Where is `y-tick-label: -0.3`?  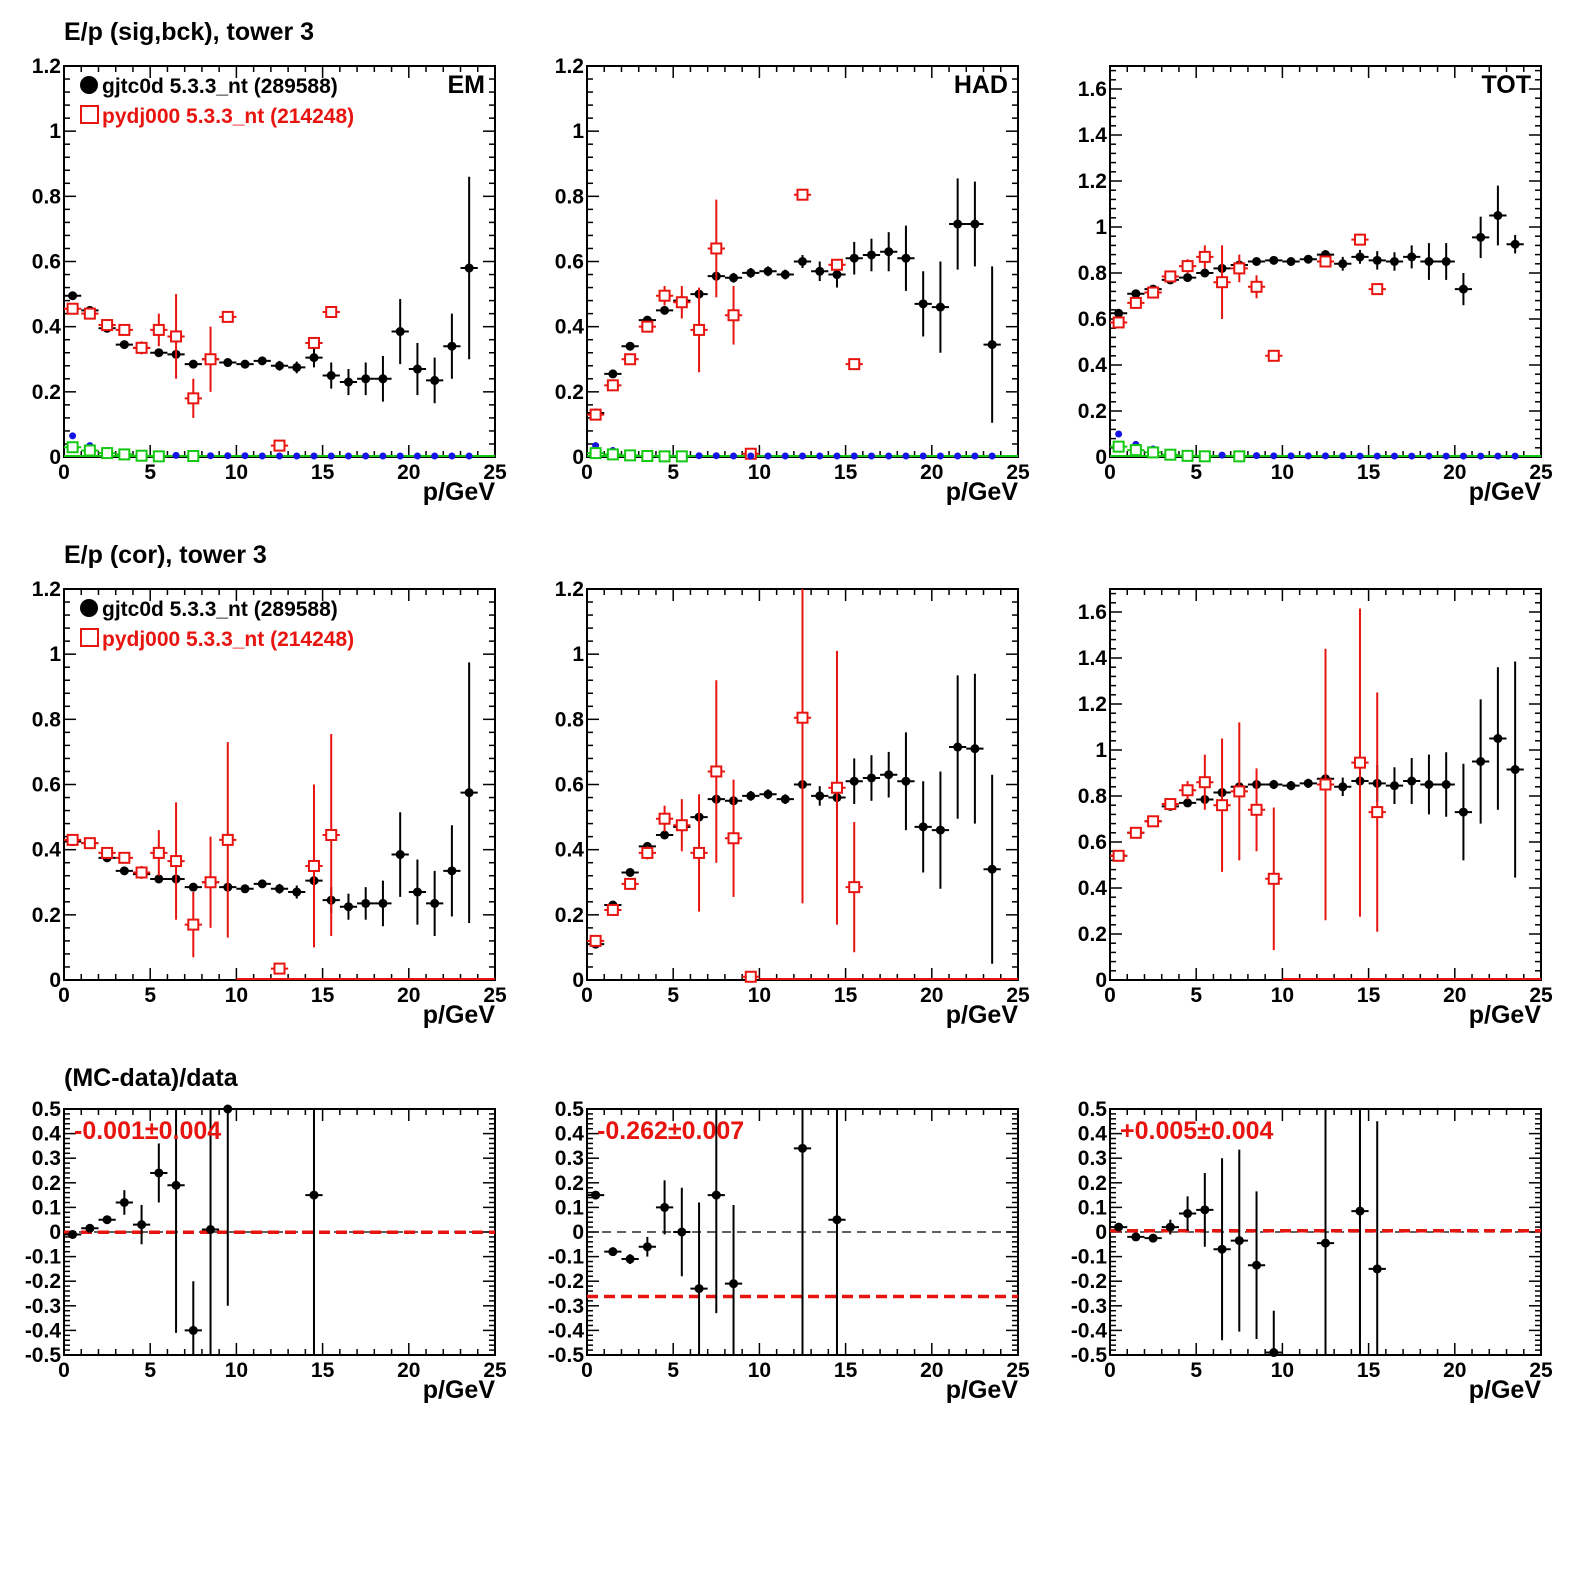 y-tick-label: -0.3 is located at coordinates (1089, 1306).